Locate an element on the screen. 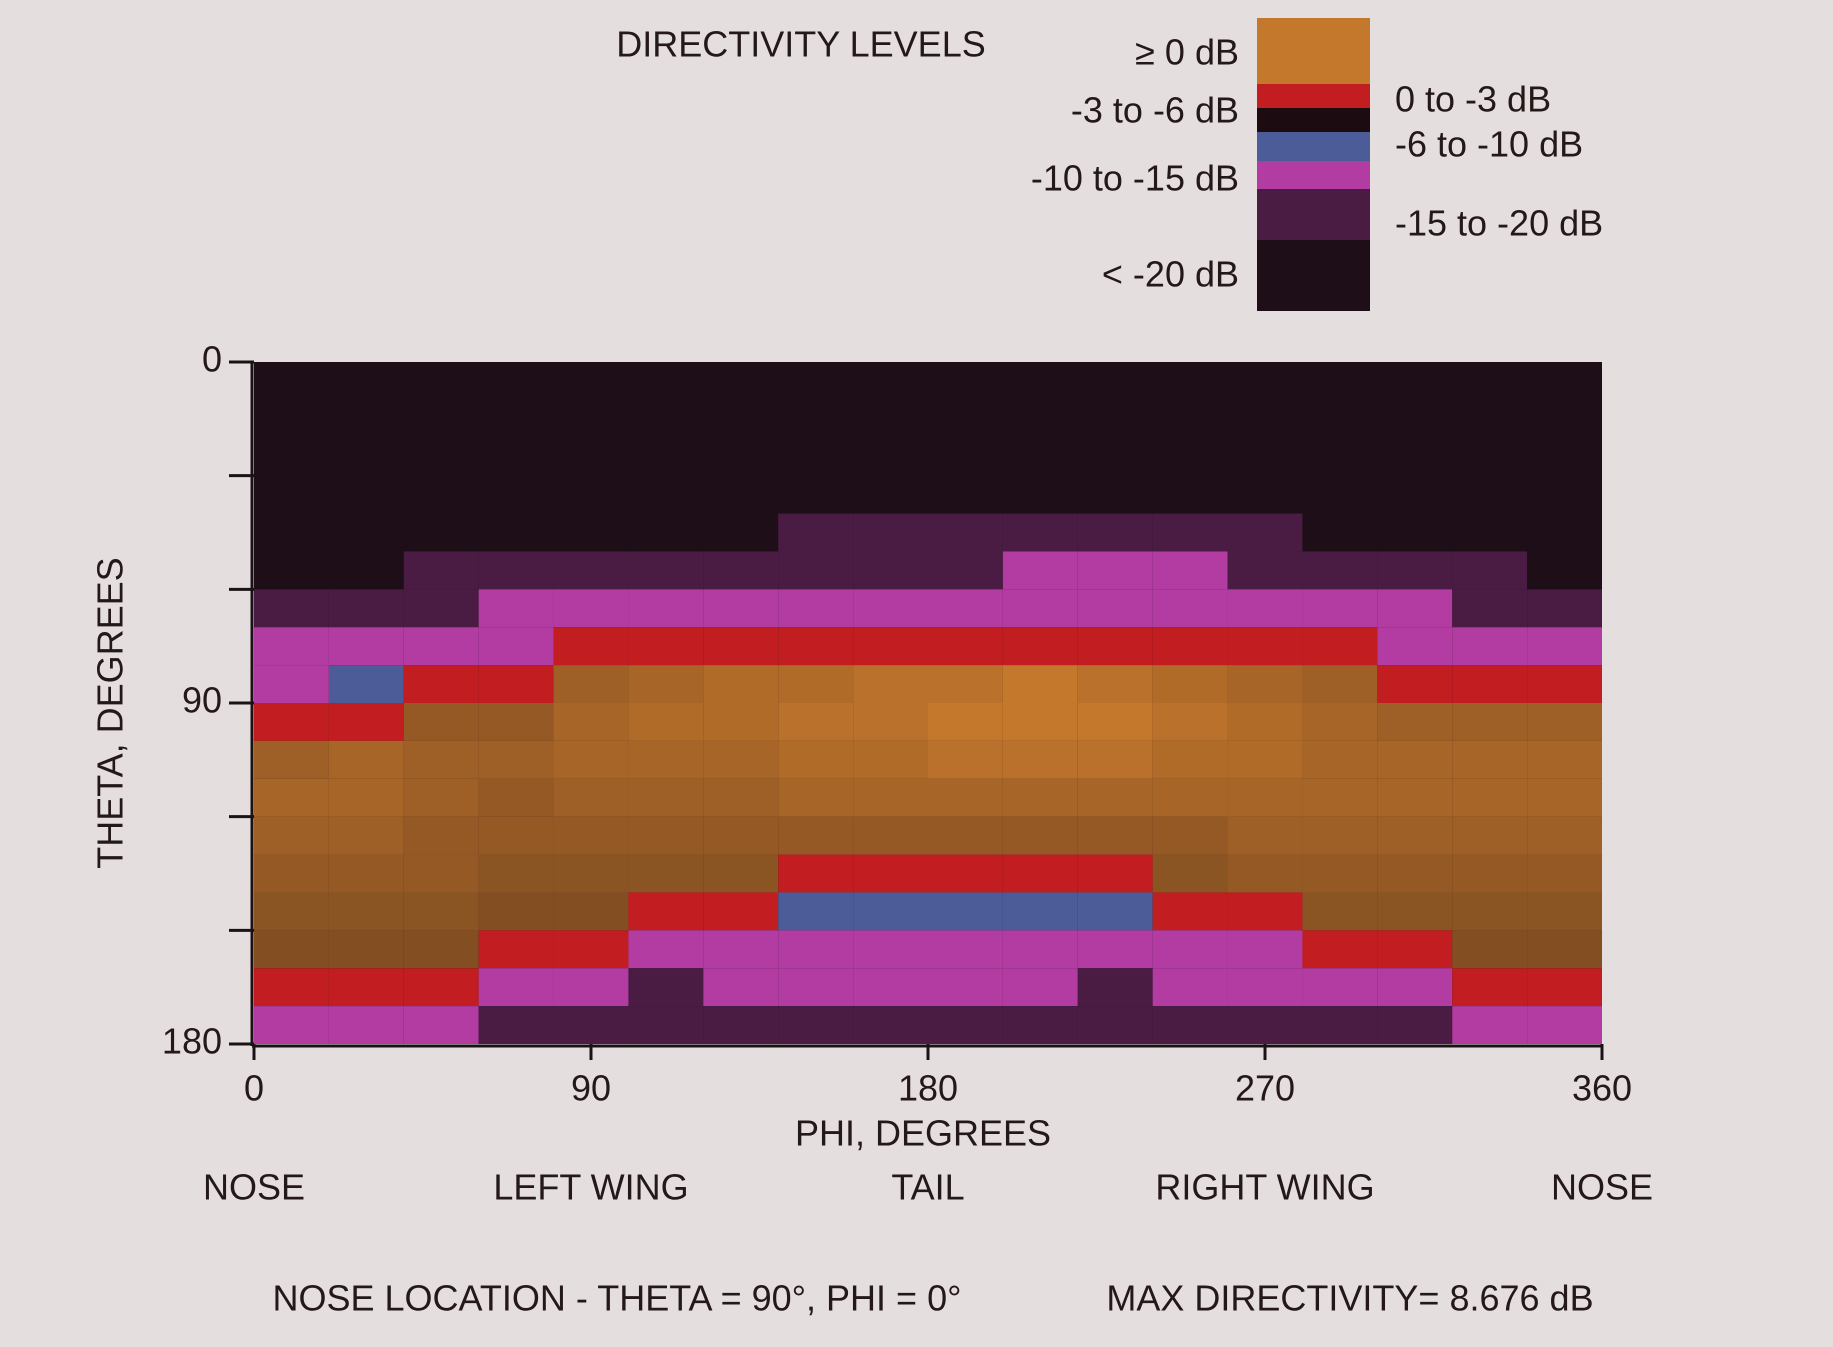 This screenshot has height=1347, width=1833. x-tick-label: 180 is located at coordinates (928, 1088).